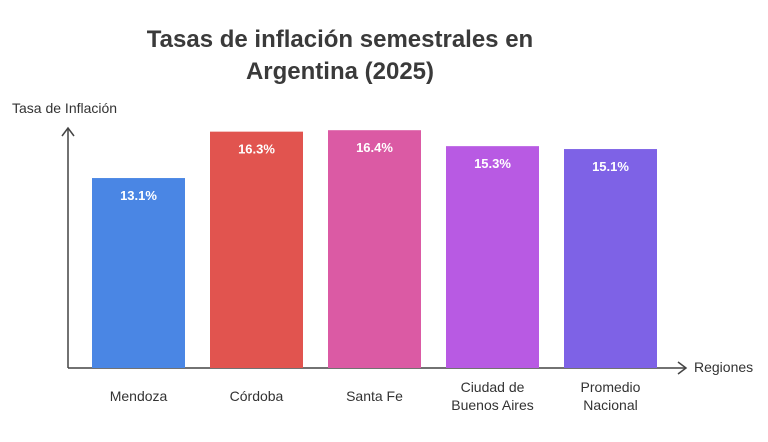 This screenshot has height=442, width=768. What do you see at coordinates (682, 368) in the screenshot?
I see `x-axis-arrow-icon` at bounding box center [682, 368].